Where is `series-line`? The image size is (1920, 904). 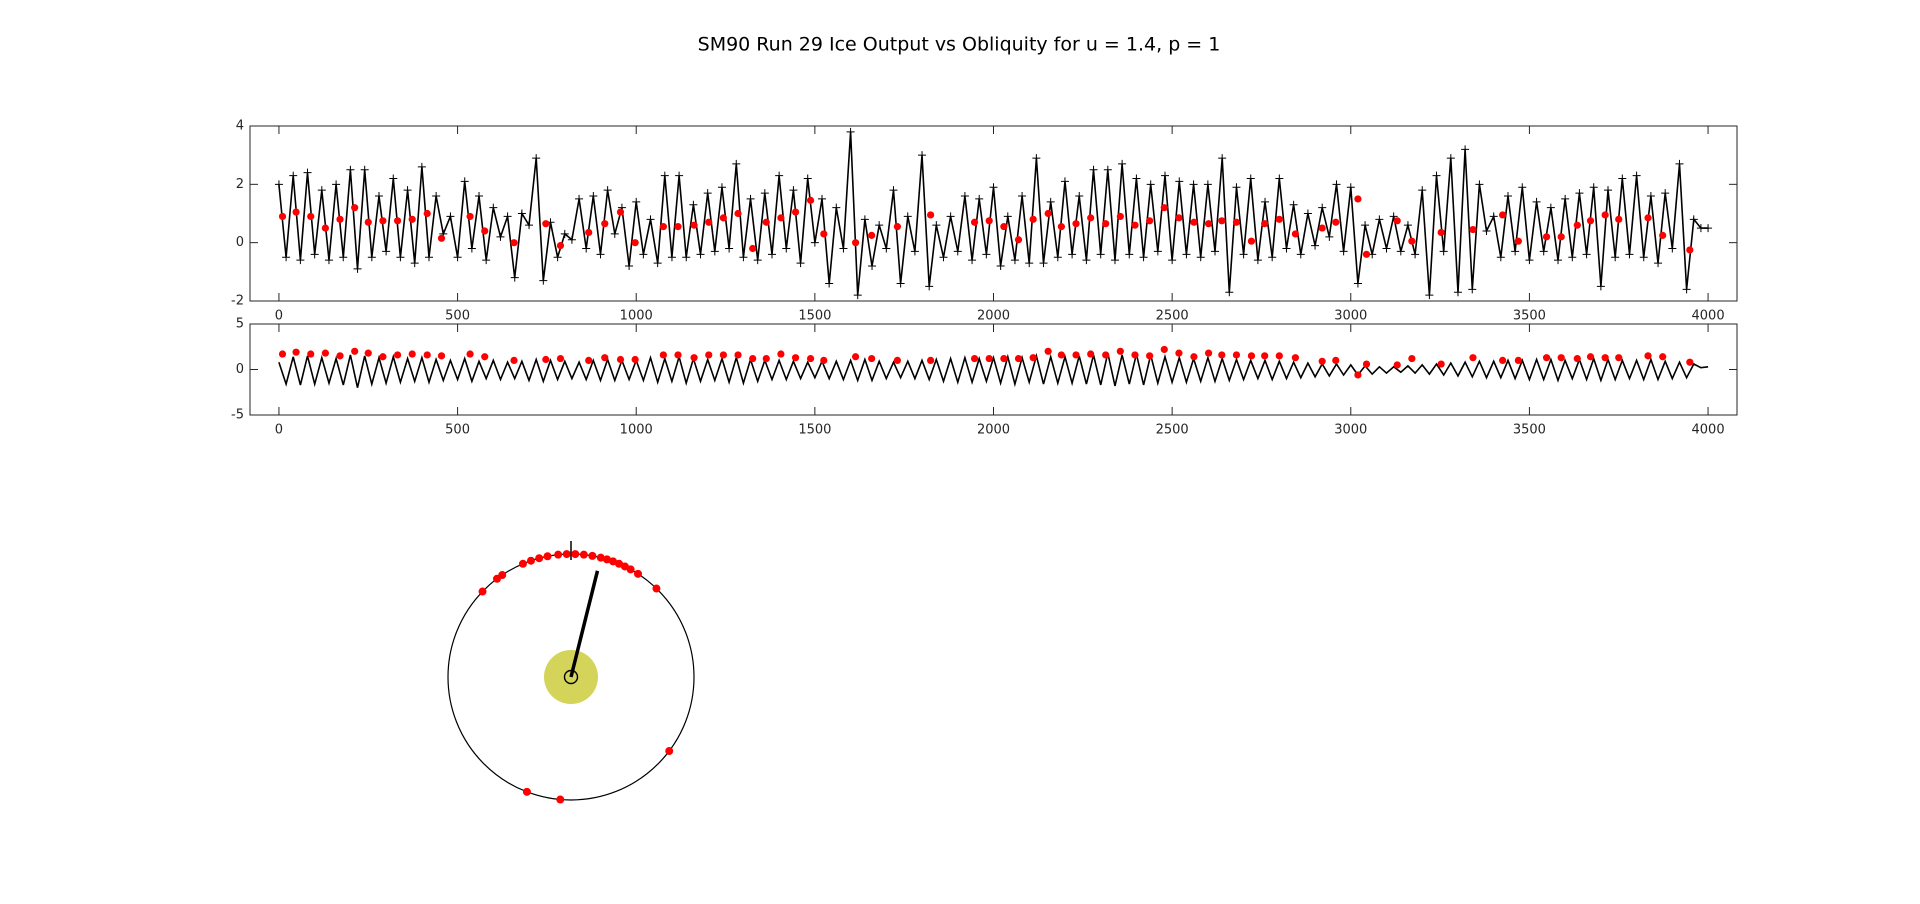 series-line is located at coordinates (993, 370).